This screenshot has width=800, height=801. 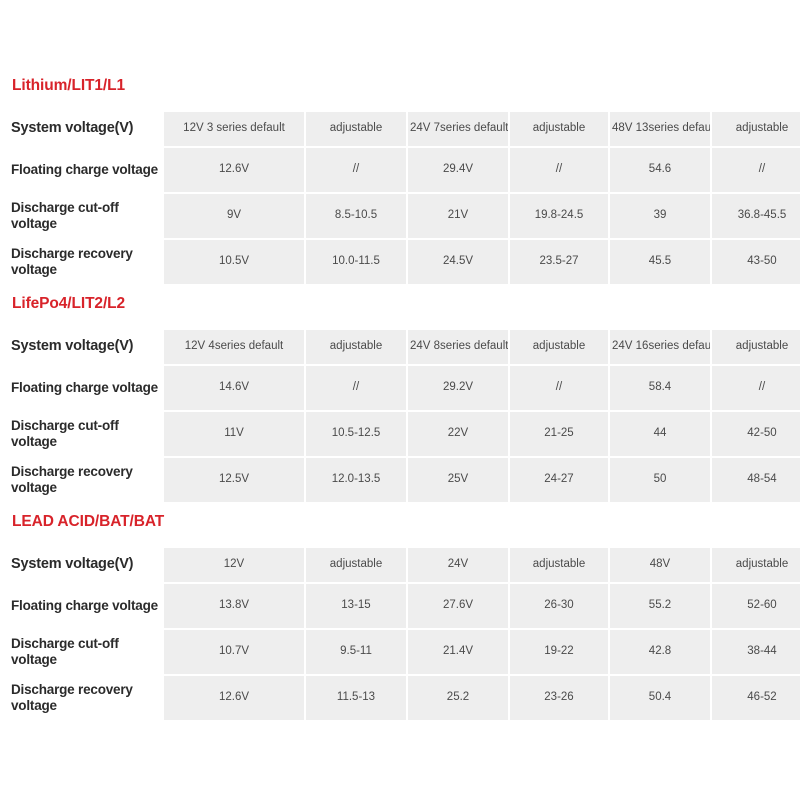 What do you see at coordinates (356, 651) in the screenshot?
I see `cell: 9.5-11` at bounding box center [356, 651].